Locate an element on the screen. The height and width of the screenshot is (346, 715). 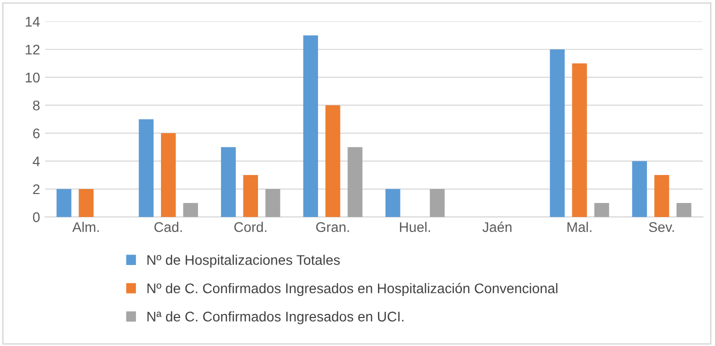
x-tick-label: Jaén is located at coordinates (497, 227).